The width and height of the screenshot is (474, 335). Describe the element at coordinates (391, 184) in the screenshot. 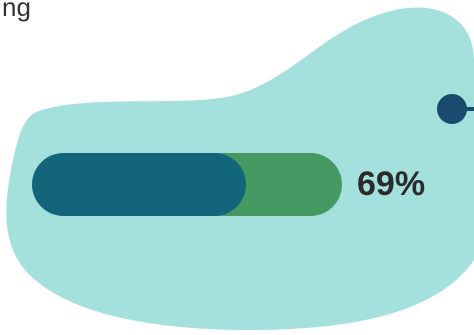

I see `progress-percent-label: 69%` at that location.